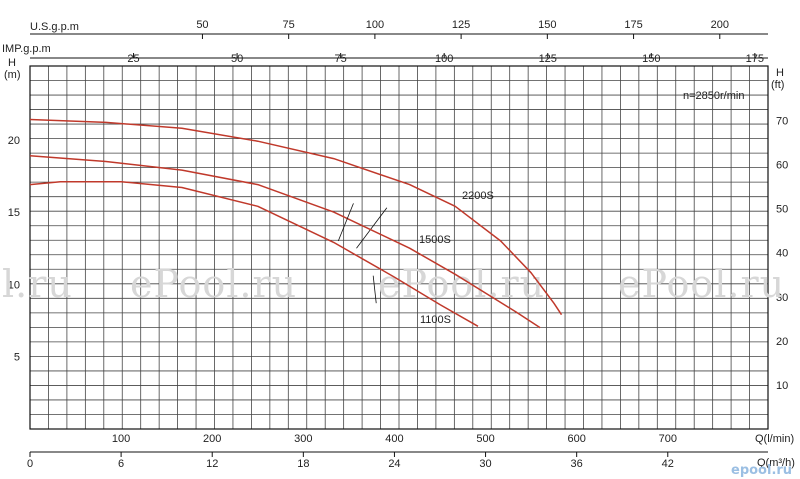 The width and height of the screenshot is (800, 479). I want to click on left-axis-unit: (m), so click(12, 75).